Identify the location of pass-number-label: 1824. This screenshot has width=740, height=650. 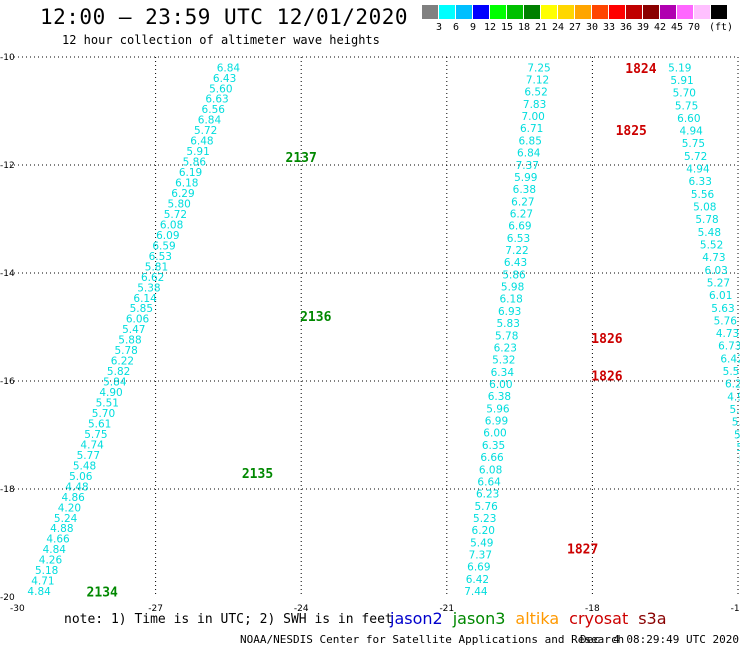
(640, 69).